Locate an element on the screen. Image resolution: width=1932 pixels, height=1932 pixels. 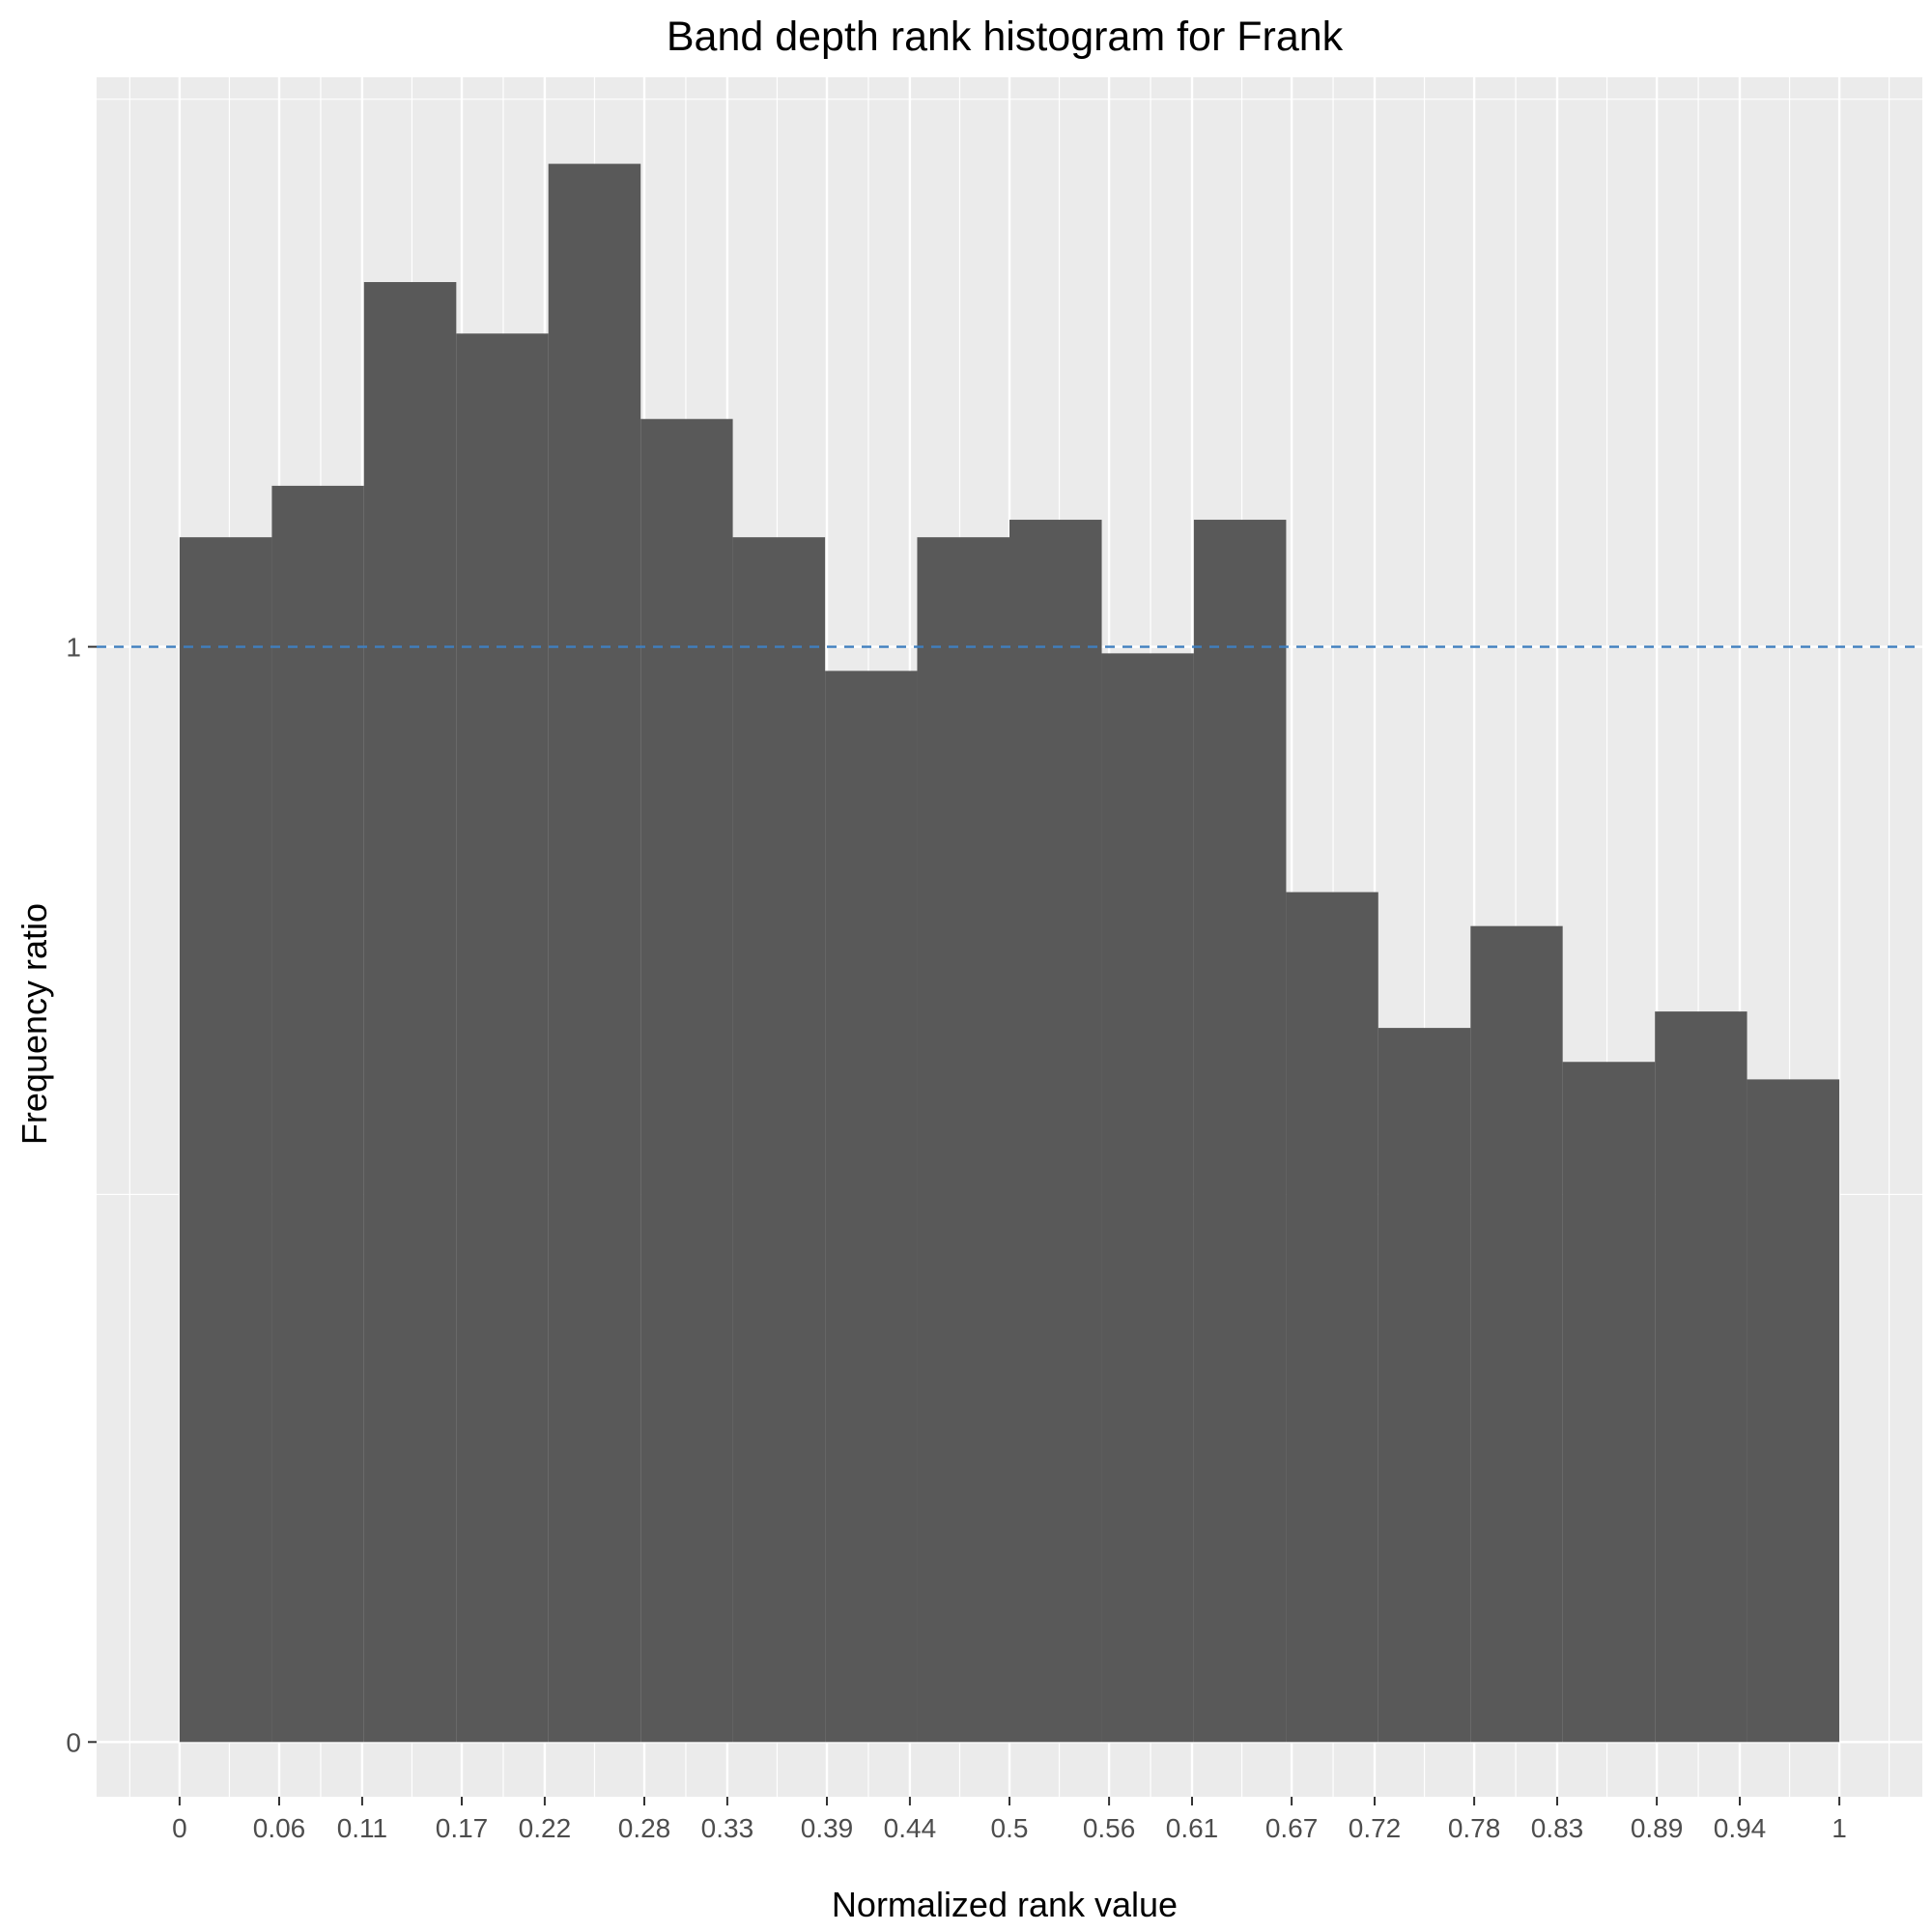
chart-title: Band depth rank histogram for Frank is located at coordinates (1005, 37).